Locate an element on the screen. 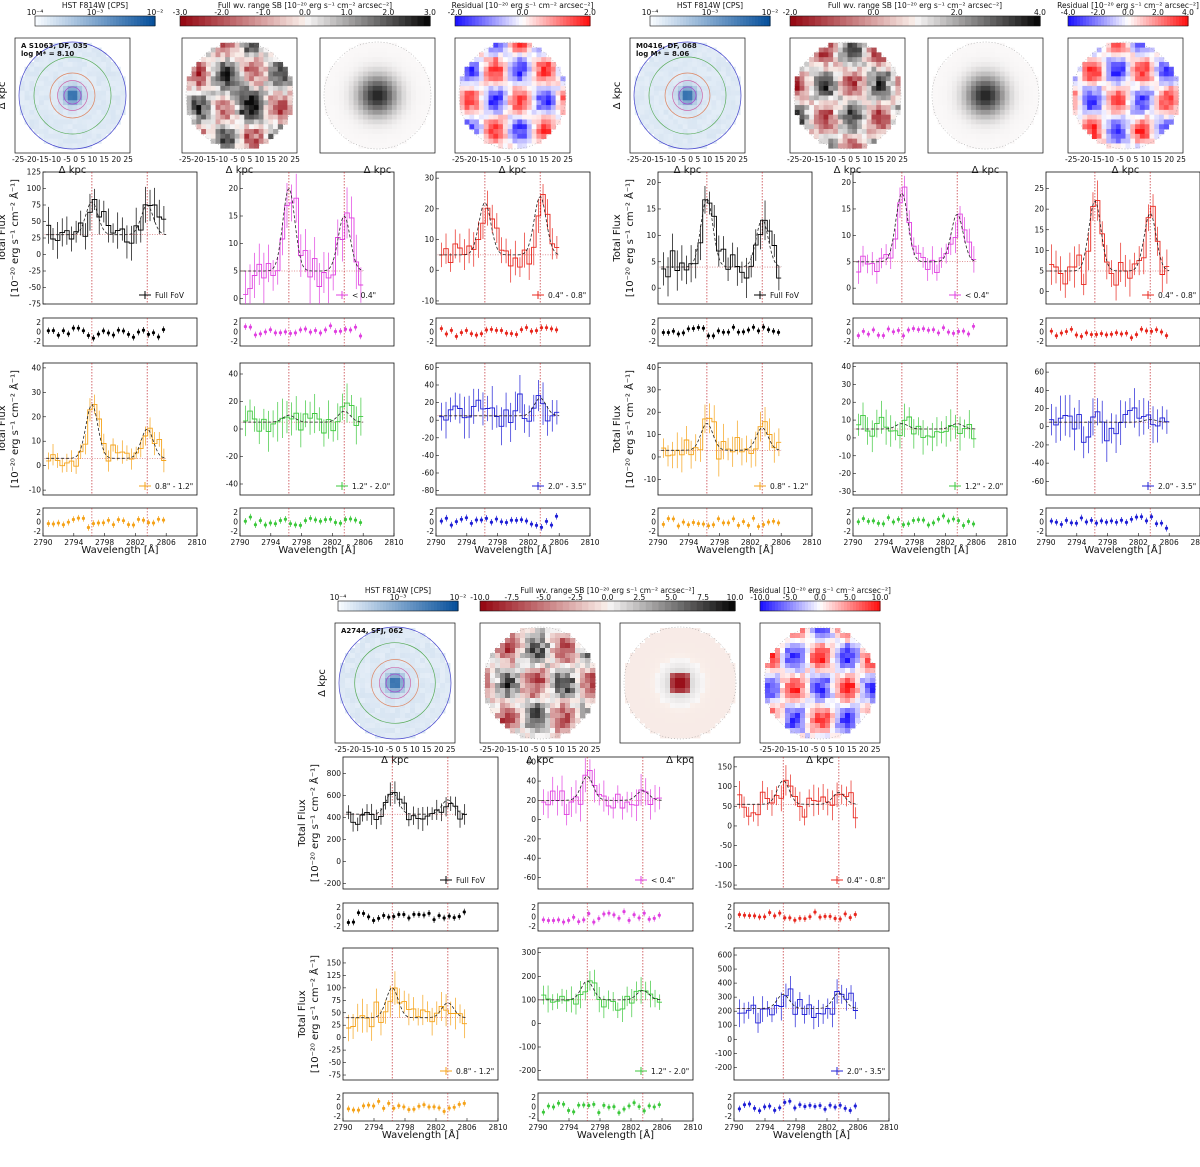 The image size is (1200, 1167). y-tick-label: 20 is located at coordinates (1039, 209).